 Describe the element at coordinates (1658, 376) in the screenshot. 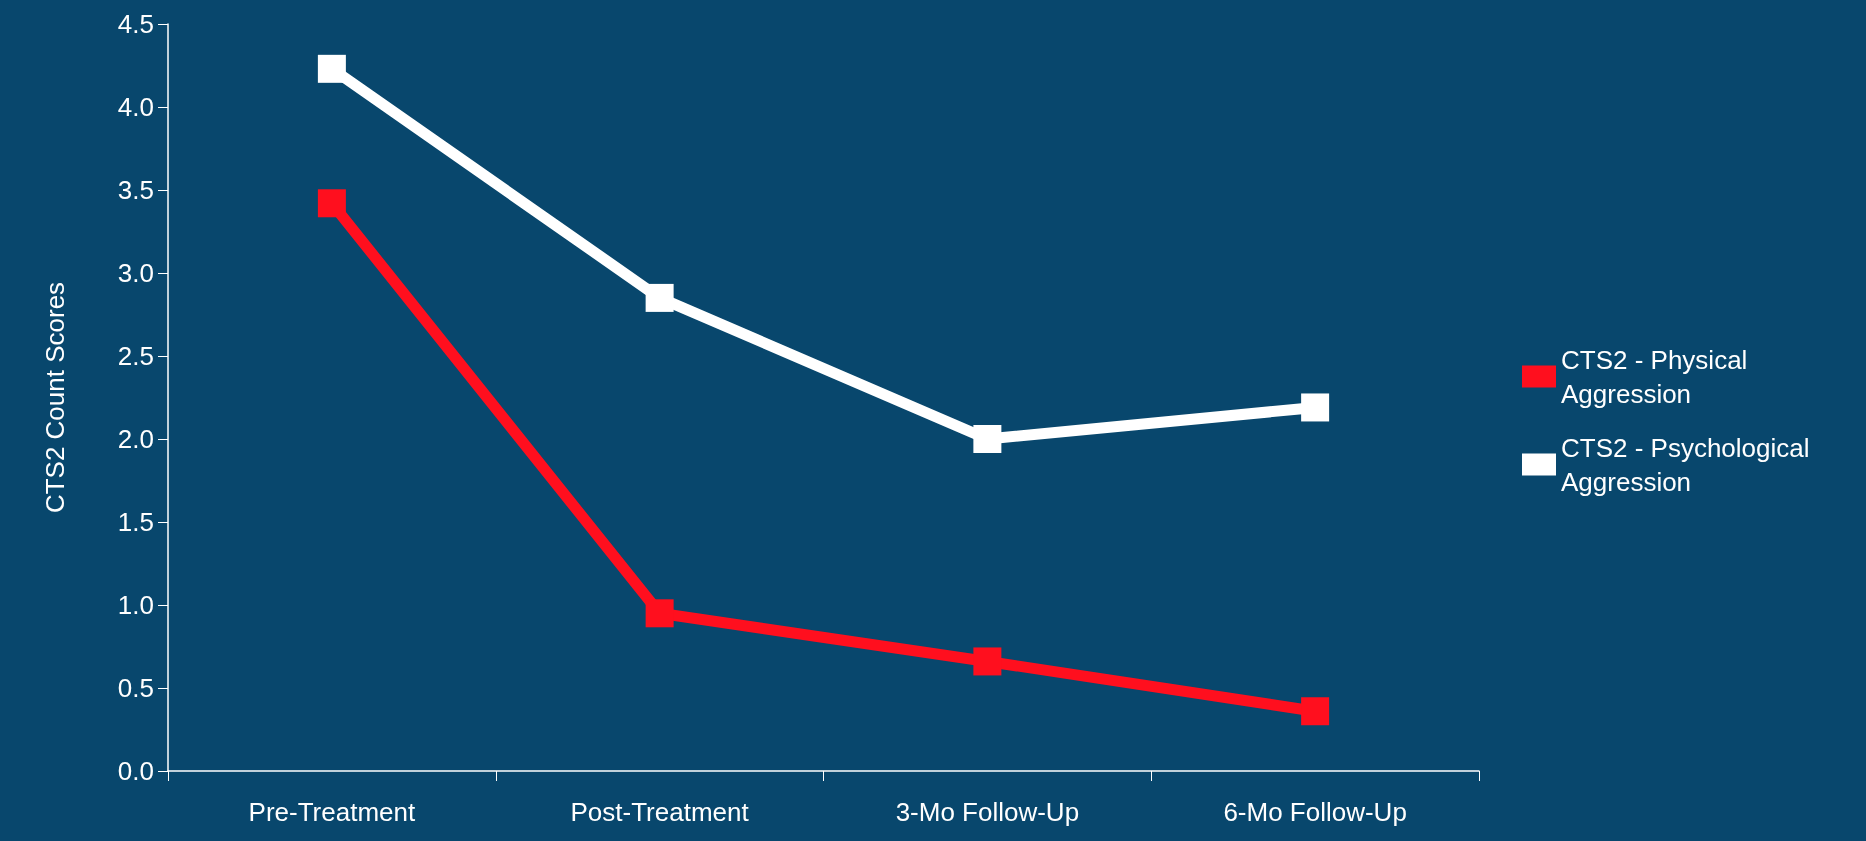

I see `legend-label: CTS2 - Physical Aggression` at that location.